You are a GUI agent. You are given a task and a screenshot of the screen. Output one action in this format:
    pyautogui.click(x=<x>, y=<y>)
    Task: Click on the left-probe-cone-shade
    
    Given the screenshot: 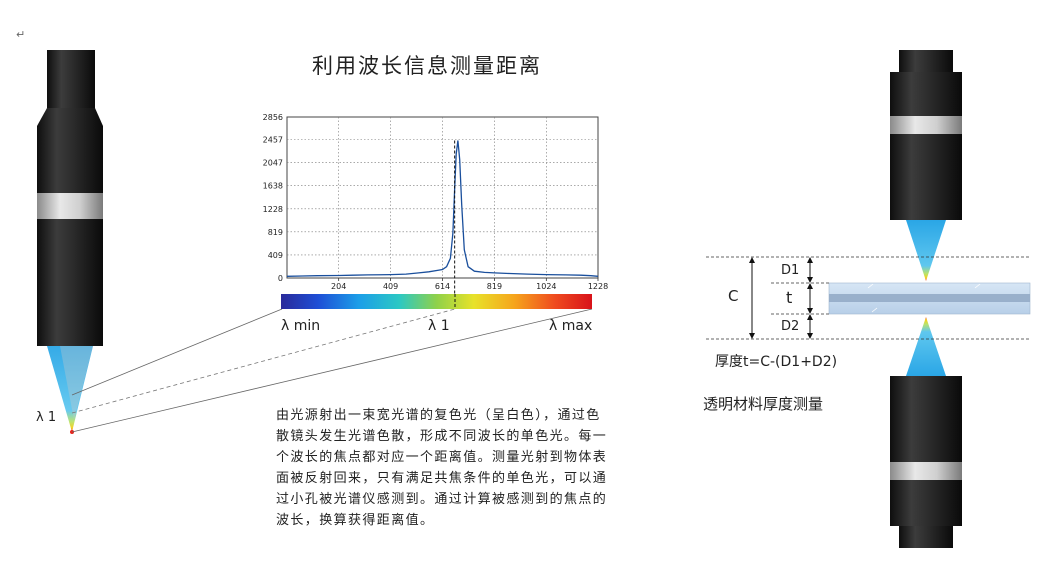 What is the action you would take?
    pyautogui.click(x=76, y=383)
    